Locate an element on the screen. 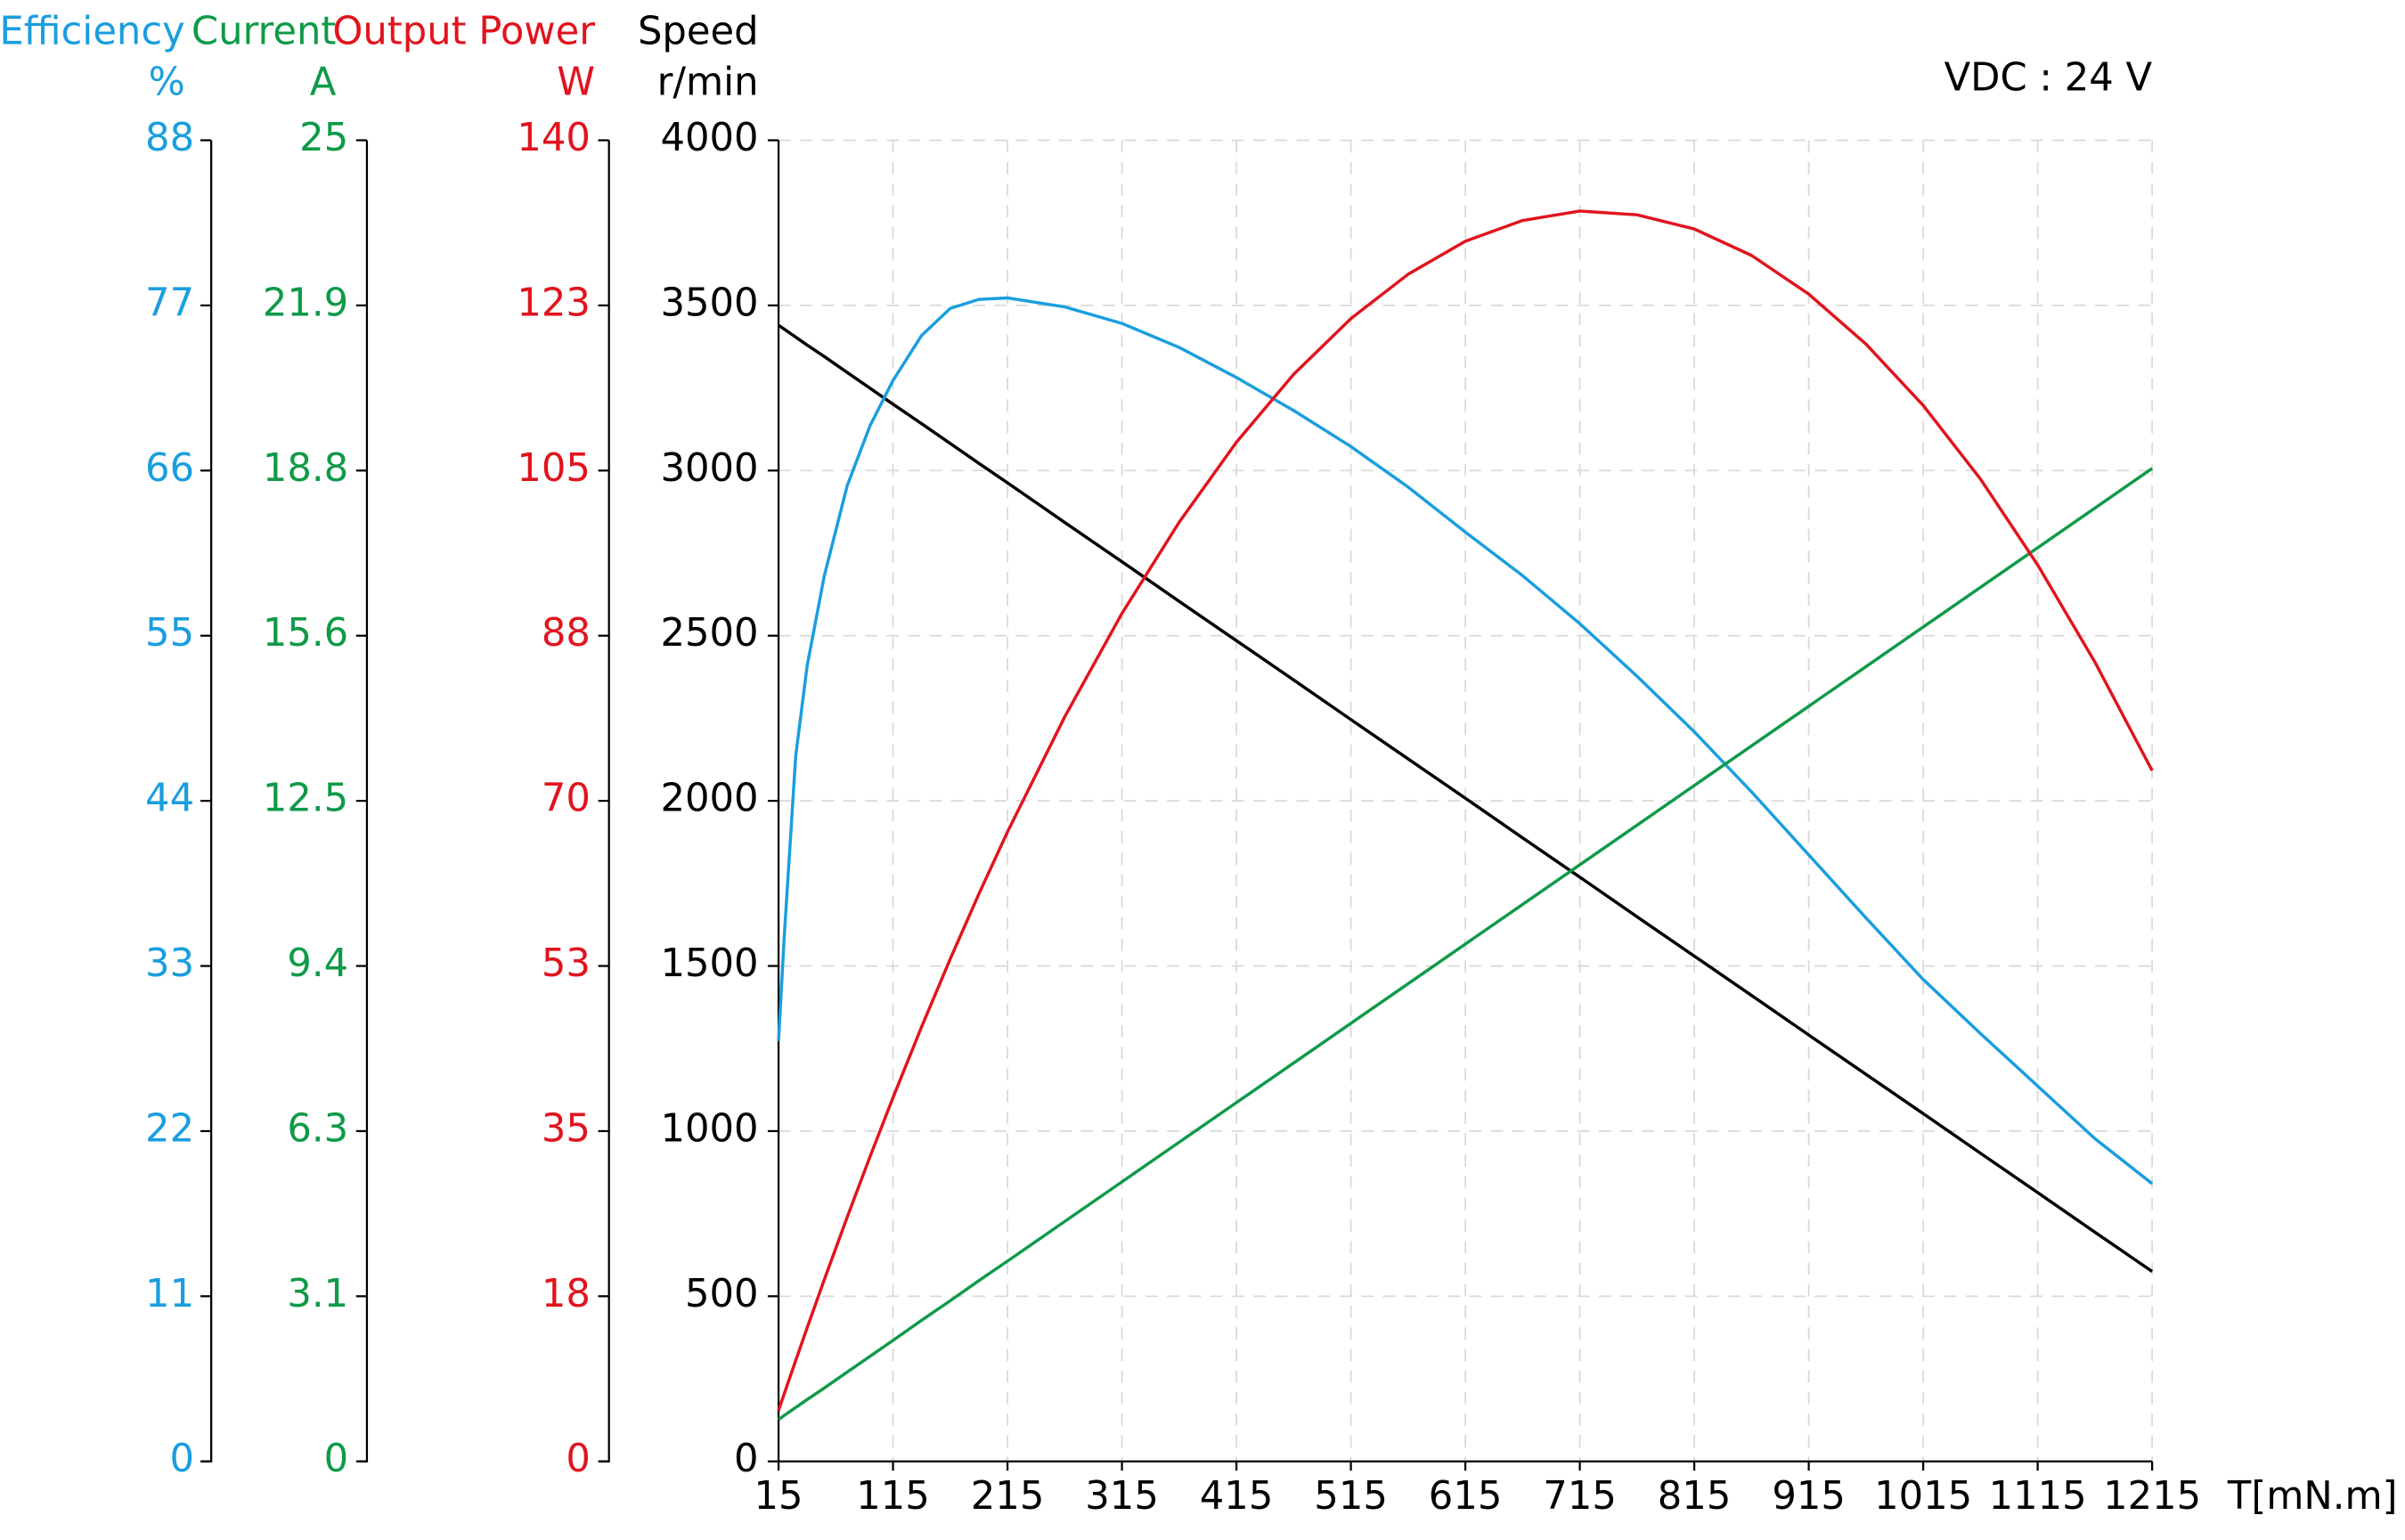  y-tick-label: 55 is located at coordinates (169, 633).